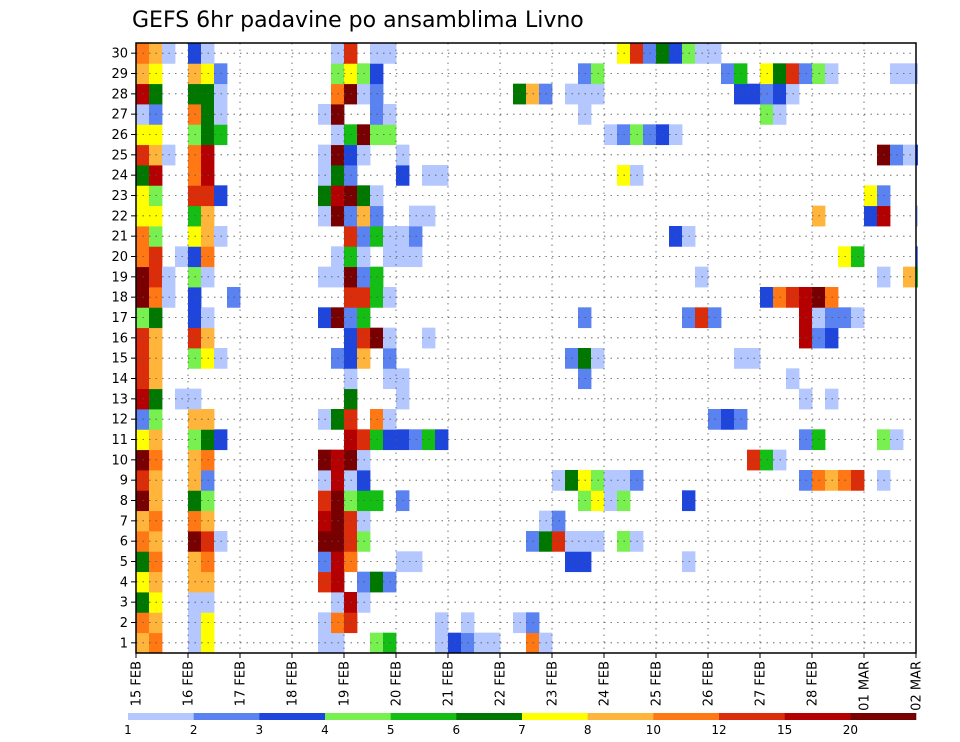  I want to click on x-tick-label: 22 FEB, so click(501, 683).